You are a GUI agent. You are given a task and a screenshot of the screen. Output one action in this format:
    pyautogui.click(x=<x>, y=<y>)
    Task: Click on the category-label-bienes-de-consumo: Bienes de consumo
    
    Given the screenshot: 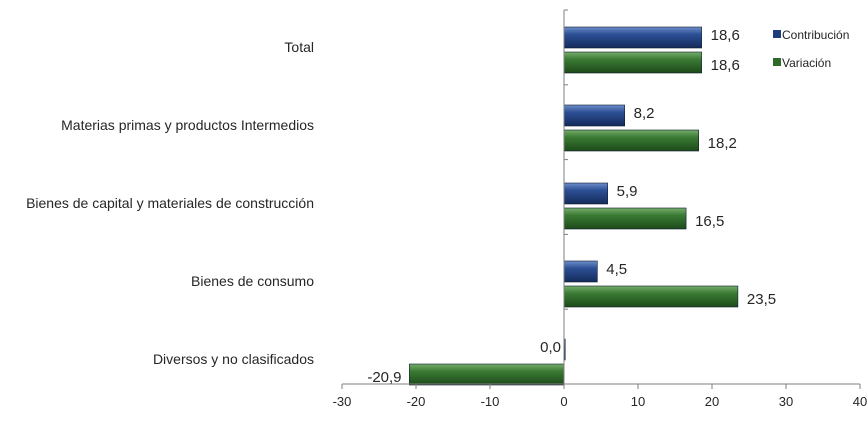 What is the action you would take?
    pyautogui.click(x=252, y=281)
    